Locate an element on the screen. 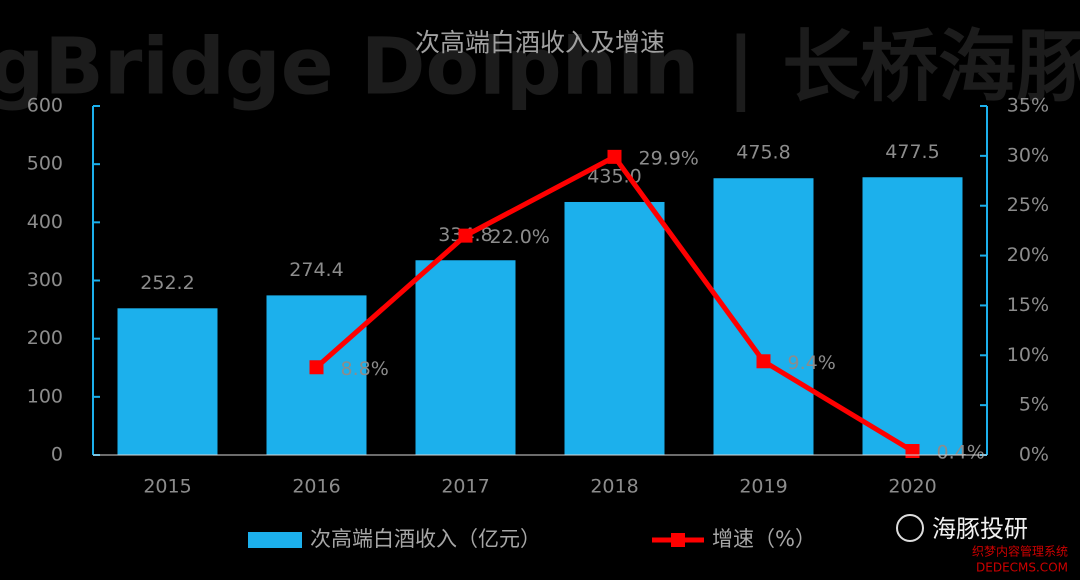  bar-value-label: 274.4 is located at coordinates (316, 270).